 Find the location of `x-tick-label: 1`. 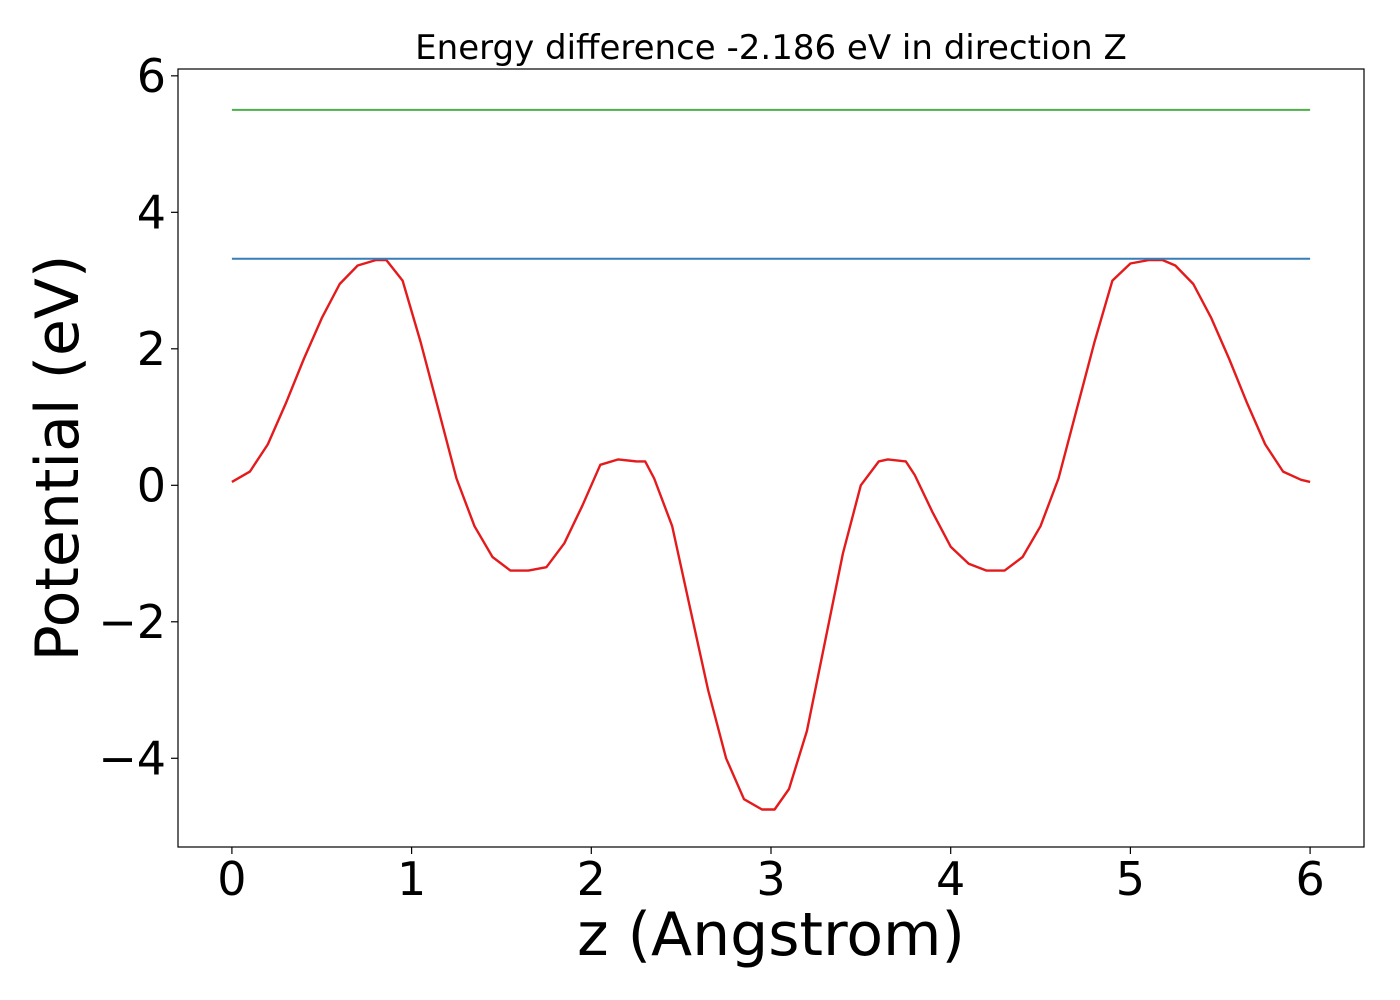

x-tick-label: 1 is located at coordinates (411, 879).